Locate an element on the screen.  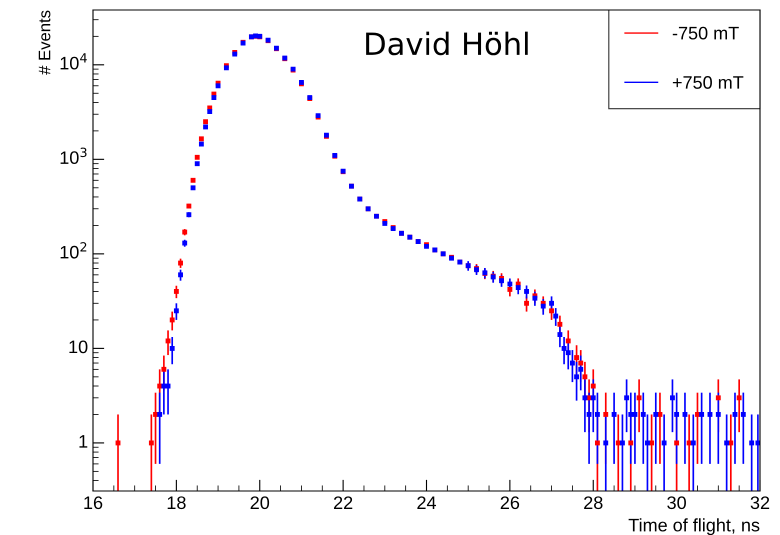
x-tick-label: 32 is located at coordinates (760, 503).